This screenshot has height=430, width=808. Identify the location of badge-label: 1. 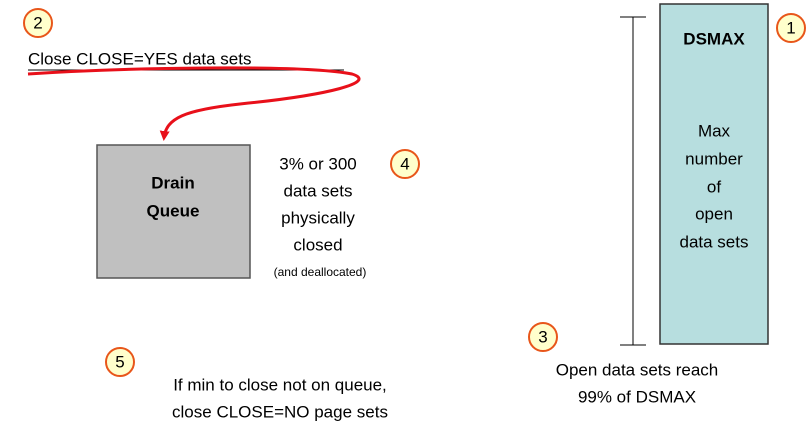
(790, 27).